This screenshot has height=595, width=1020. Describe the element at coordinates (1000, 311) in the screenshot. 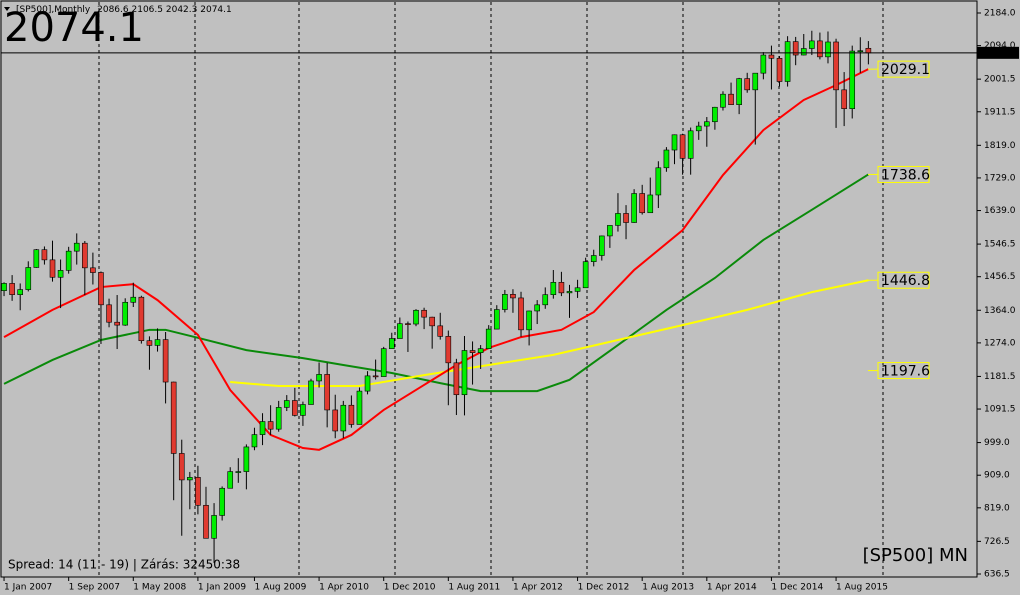

I see `y-tick-label: 1364.0` at that location.